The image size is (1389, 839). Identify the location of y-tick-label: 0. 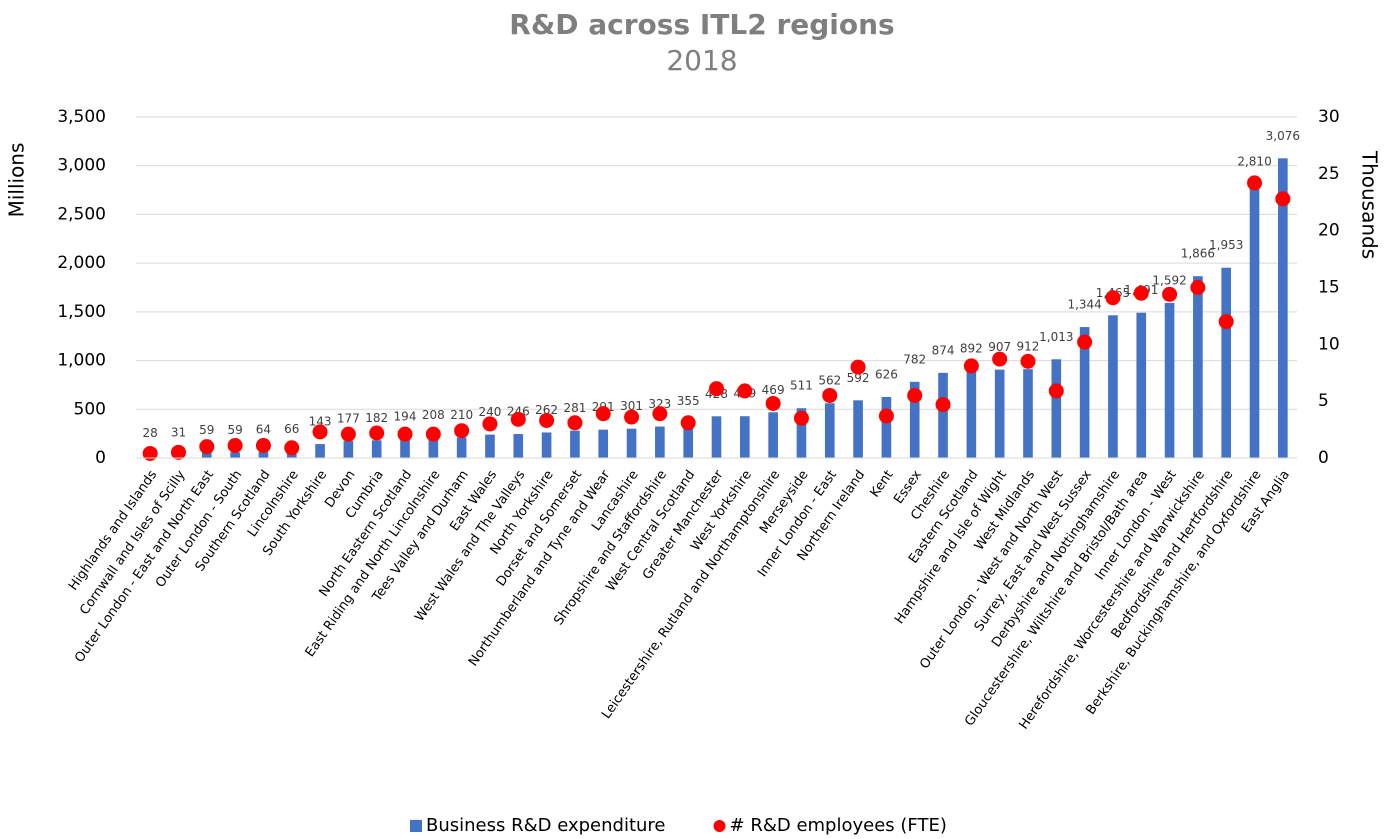
(100, 458).